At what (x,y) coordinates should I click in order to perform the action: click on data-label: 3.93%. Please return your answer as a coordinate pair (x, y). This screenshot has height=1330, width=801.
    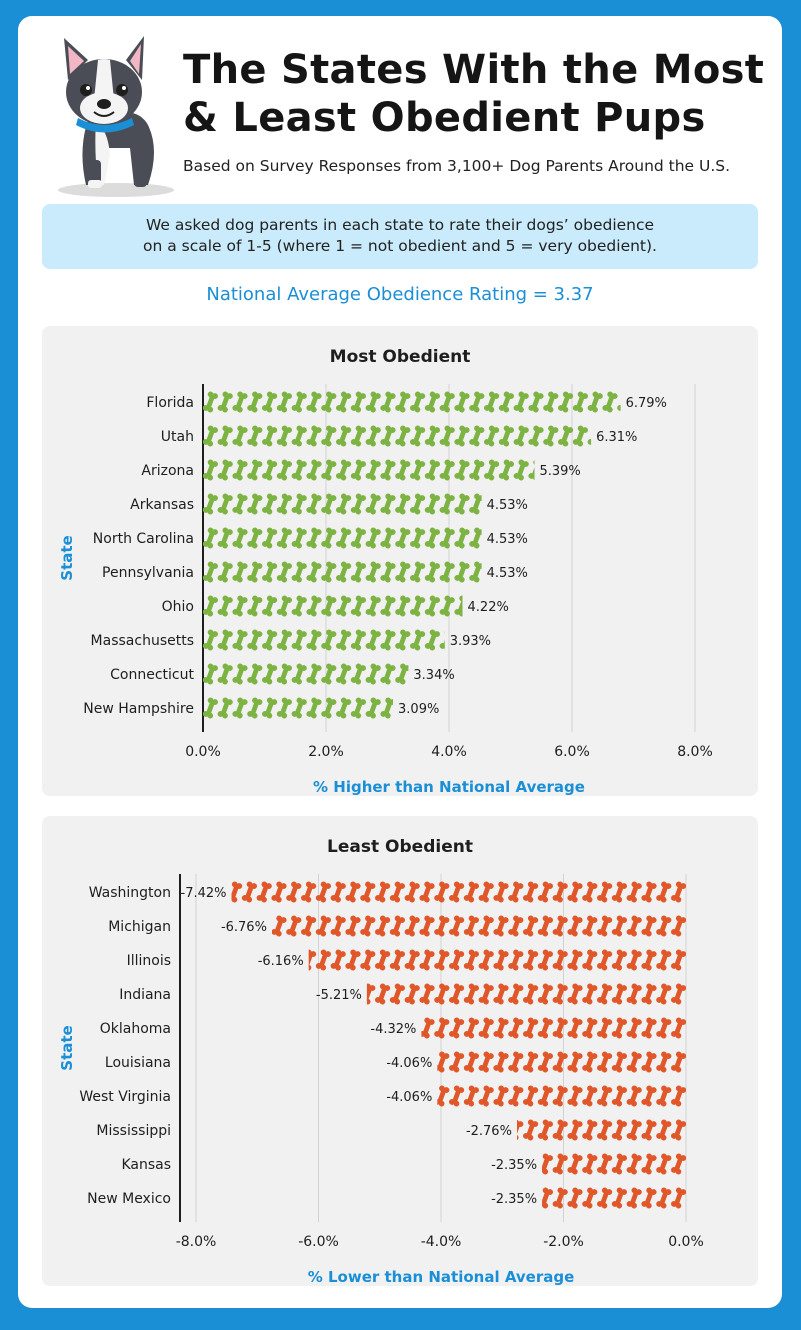
    Looking at the image, I should click on (470, 641).